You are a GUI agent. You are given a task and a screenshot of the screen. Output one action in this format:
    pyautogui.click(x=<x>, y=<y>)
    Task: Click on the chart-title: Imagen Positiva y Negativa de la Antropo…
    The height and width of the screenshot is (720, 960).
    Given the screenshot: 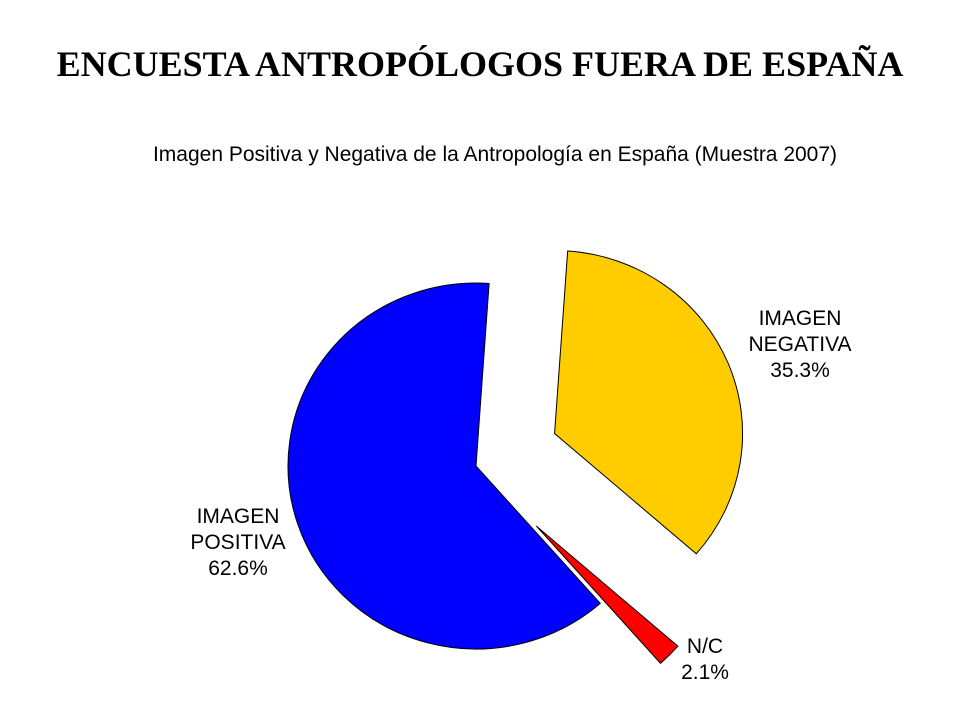 What is the action you would take?
    pyautogui.click(x=495, y=154)
    